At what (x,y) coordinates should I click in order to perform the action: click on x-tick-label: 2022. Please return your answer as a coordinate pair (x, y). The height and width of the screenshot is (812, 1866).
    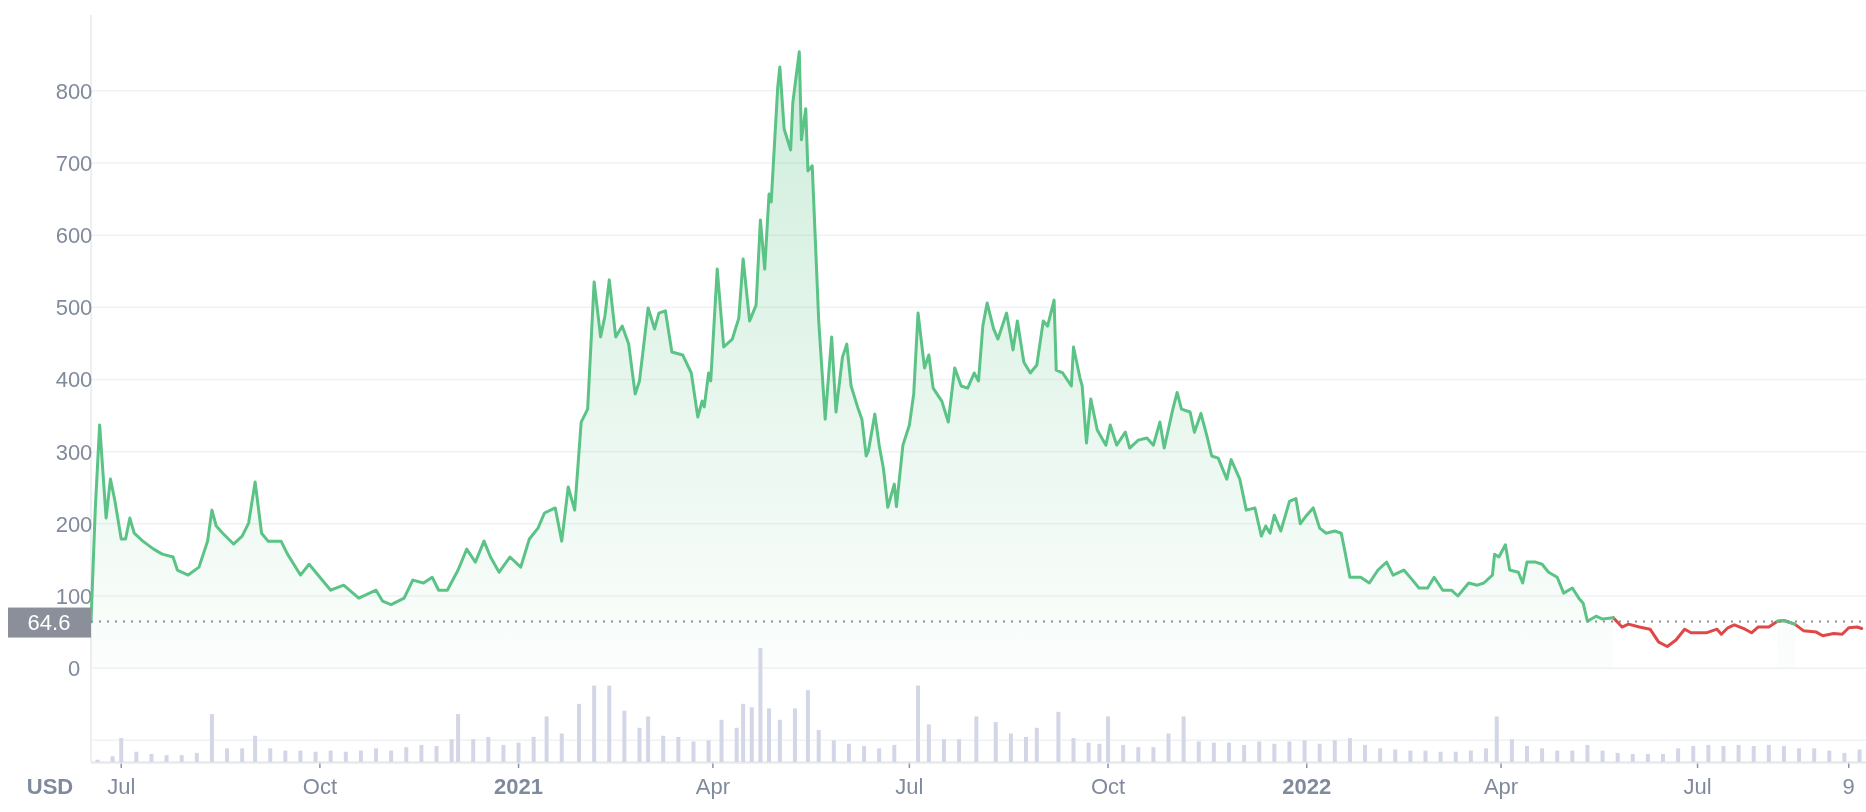
    Looking at the image, I should click on (1307, 786).